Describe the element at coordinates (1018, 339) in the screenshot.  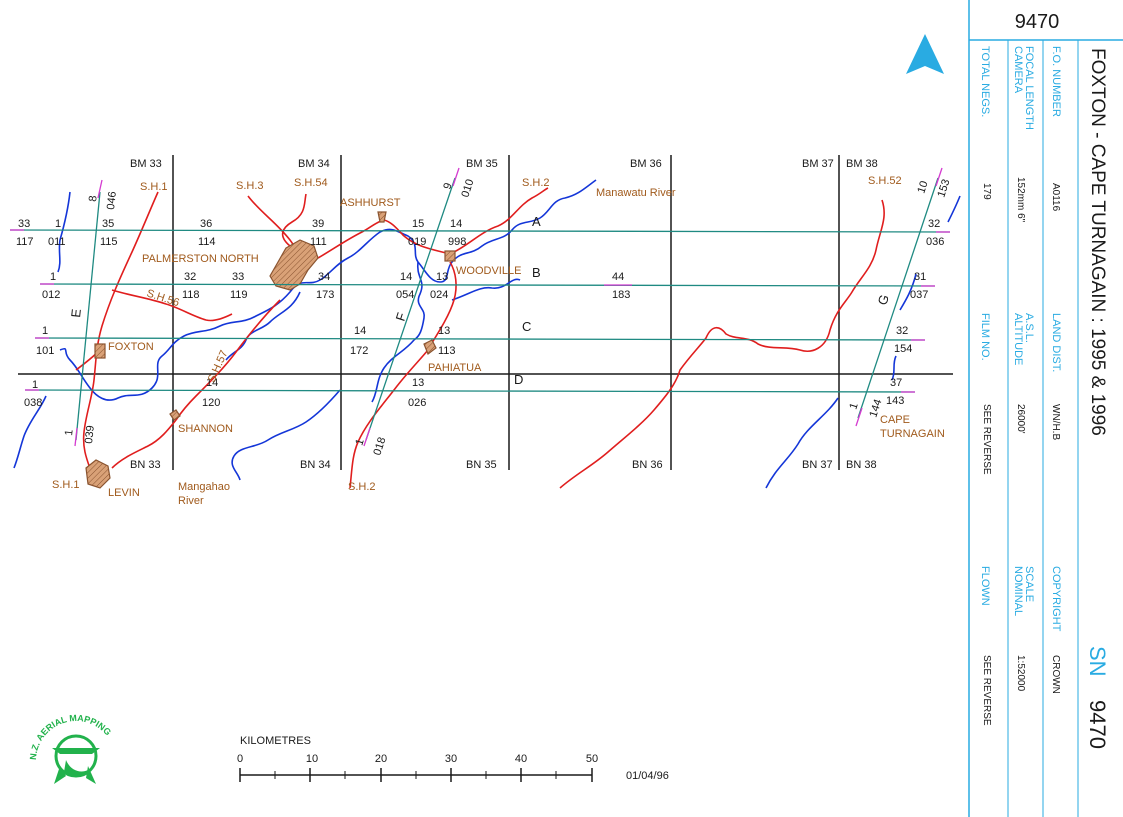
I see `altitude-heading: ALTITUDE` at that location.